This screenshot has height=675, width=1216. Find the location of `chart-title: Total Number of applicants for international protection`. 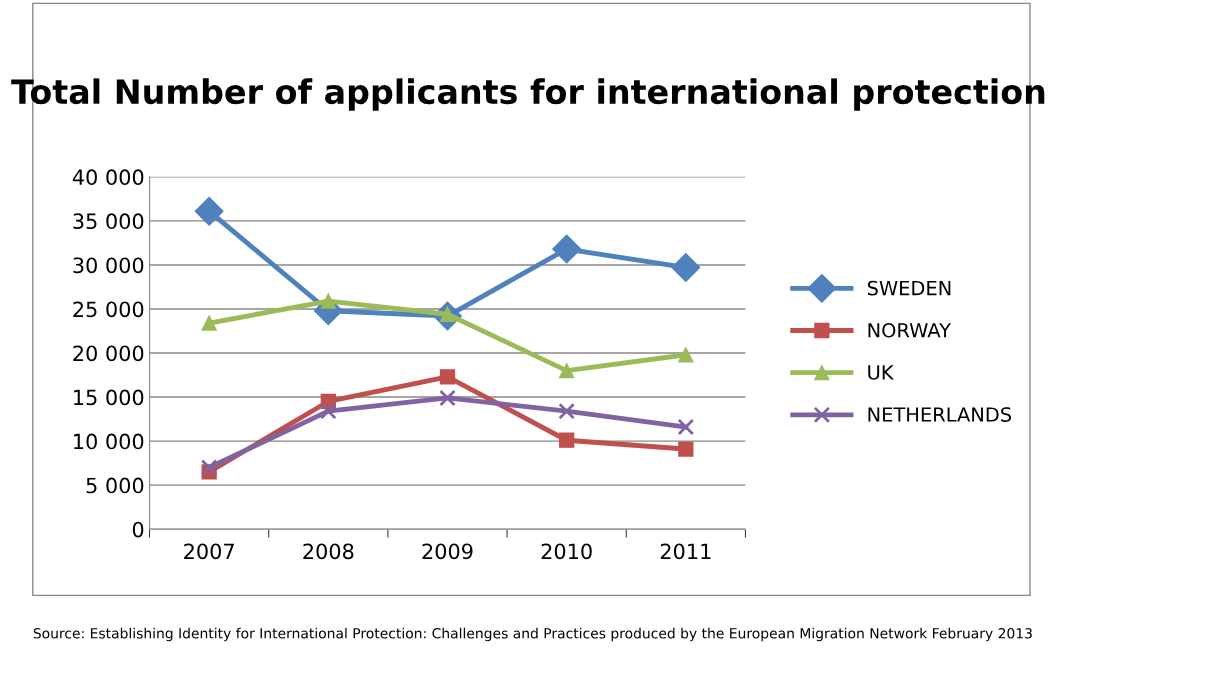

chart-title: Total Number of applicants for international protection is located at coordinates (528, 94).